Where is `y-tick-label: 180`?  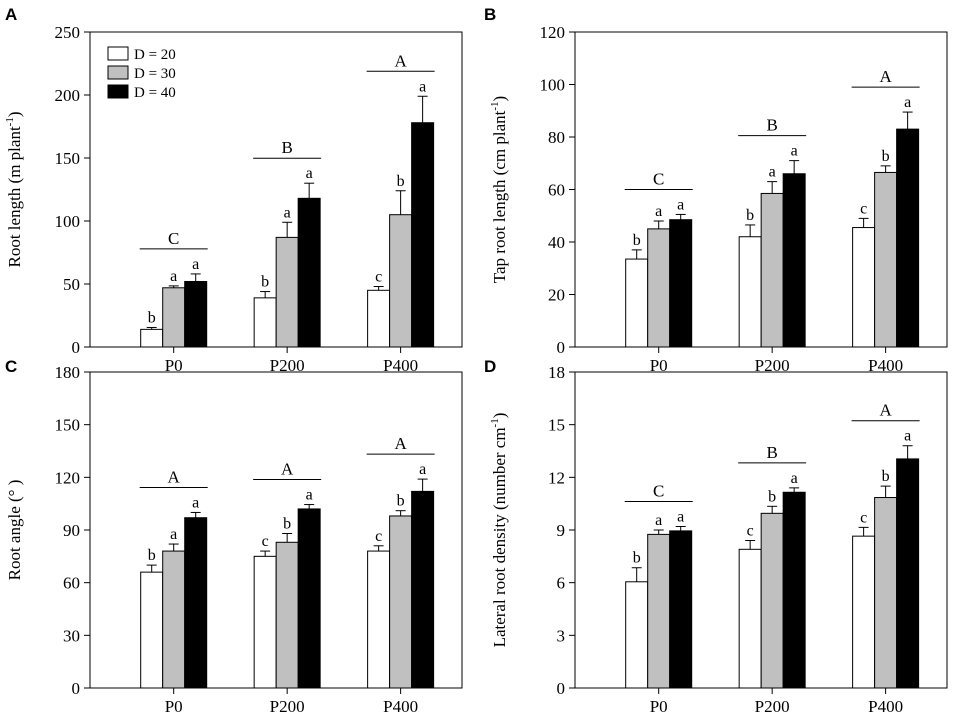 y-tick-label: 180 is located at coordinates (68, 372).